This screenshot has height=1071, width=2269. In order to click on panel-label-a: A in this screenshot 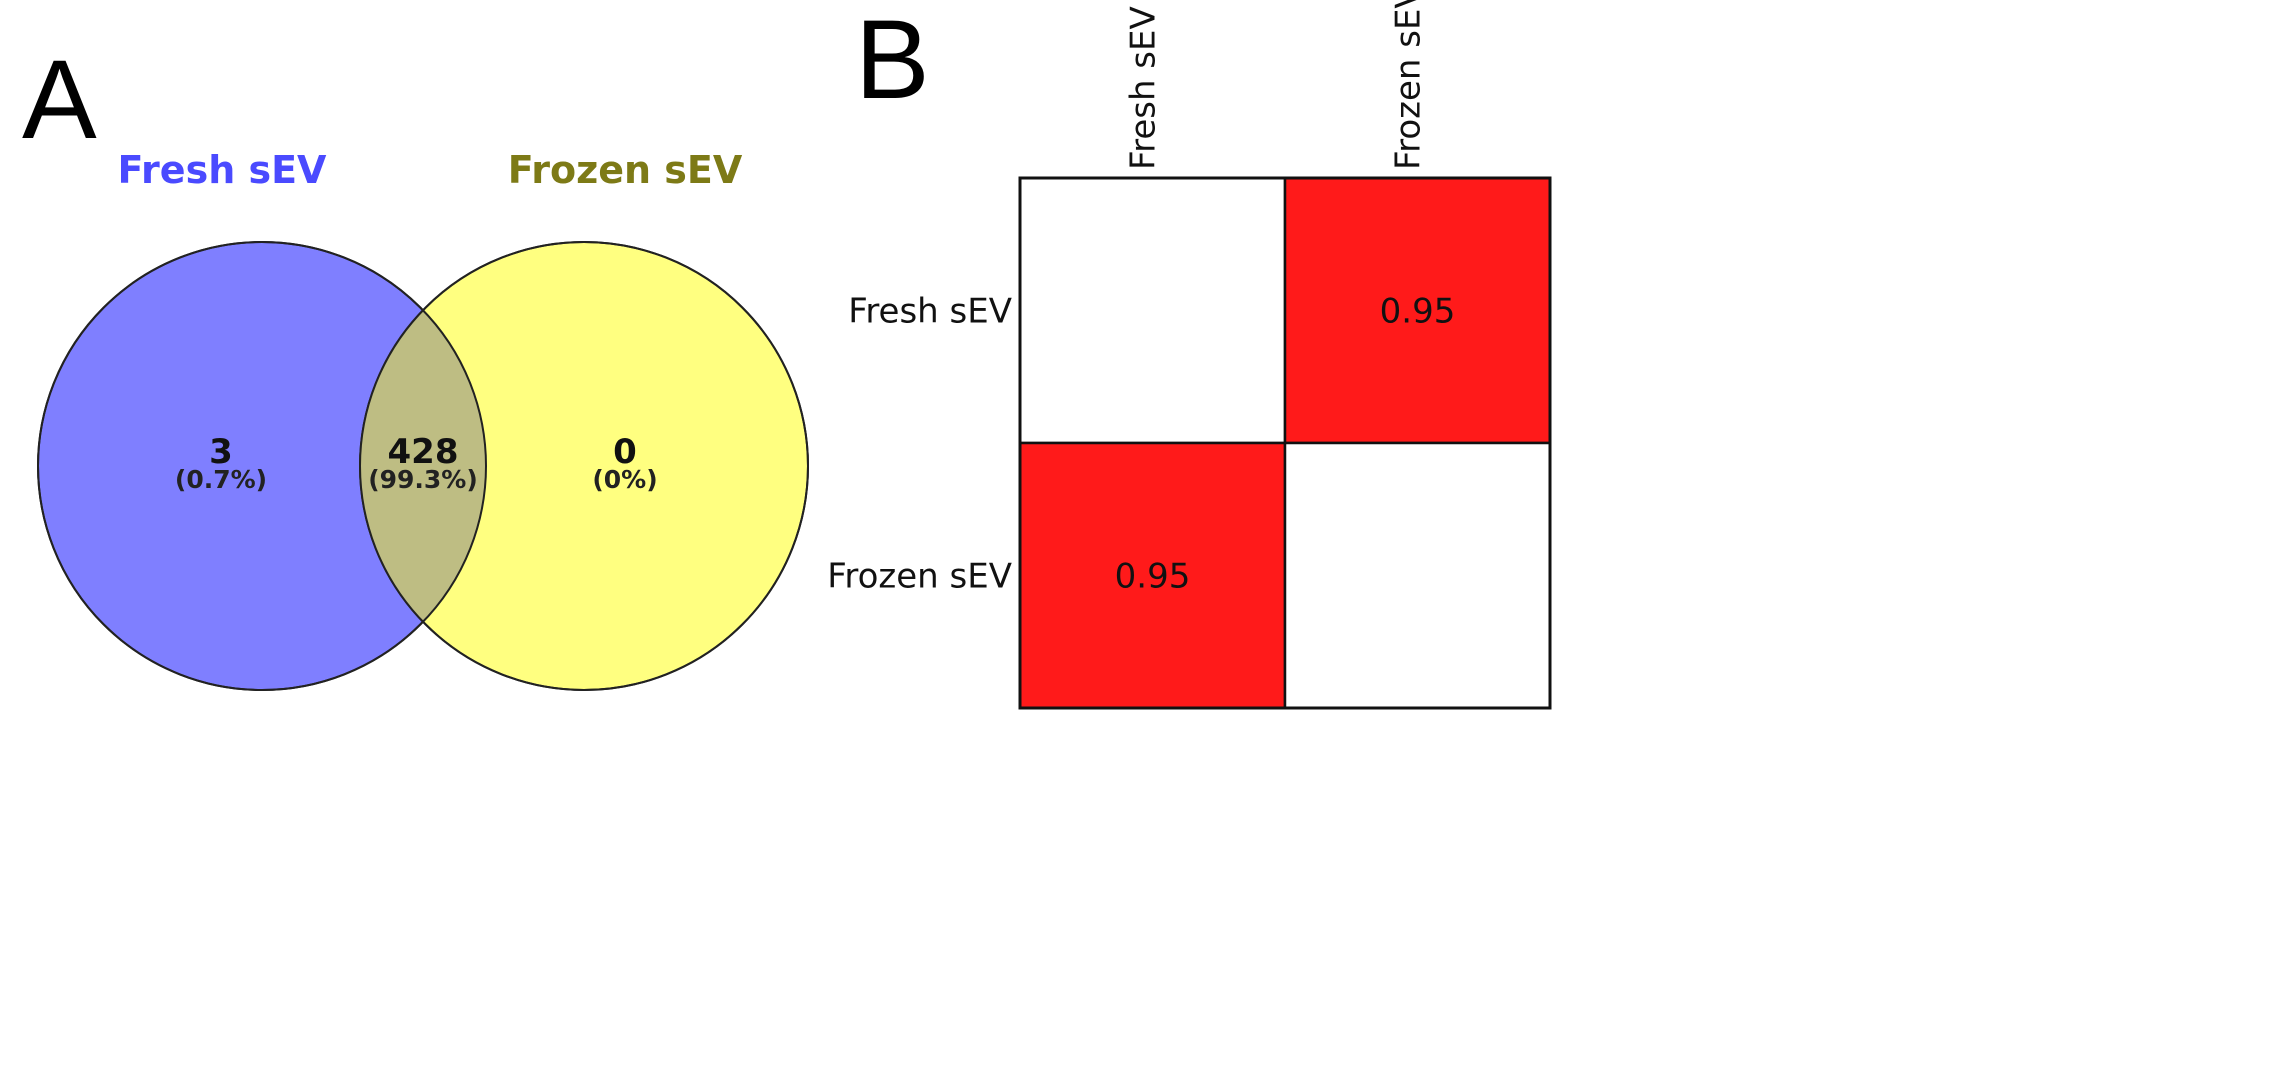, I will do `click(59, 99)`.